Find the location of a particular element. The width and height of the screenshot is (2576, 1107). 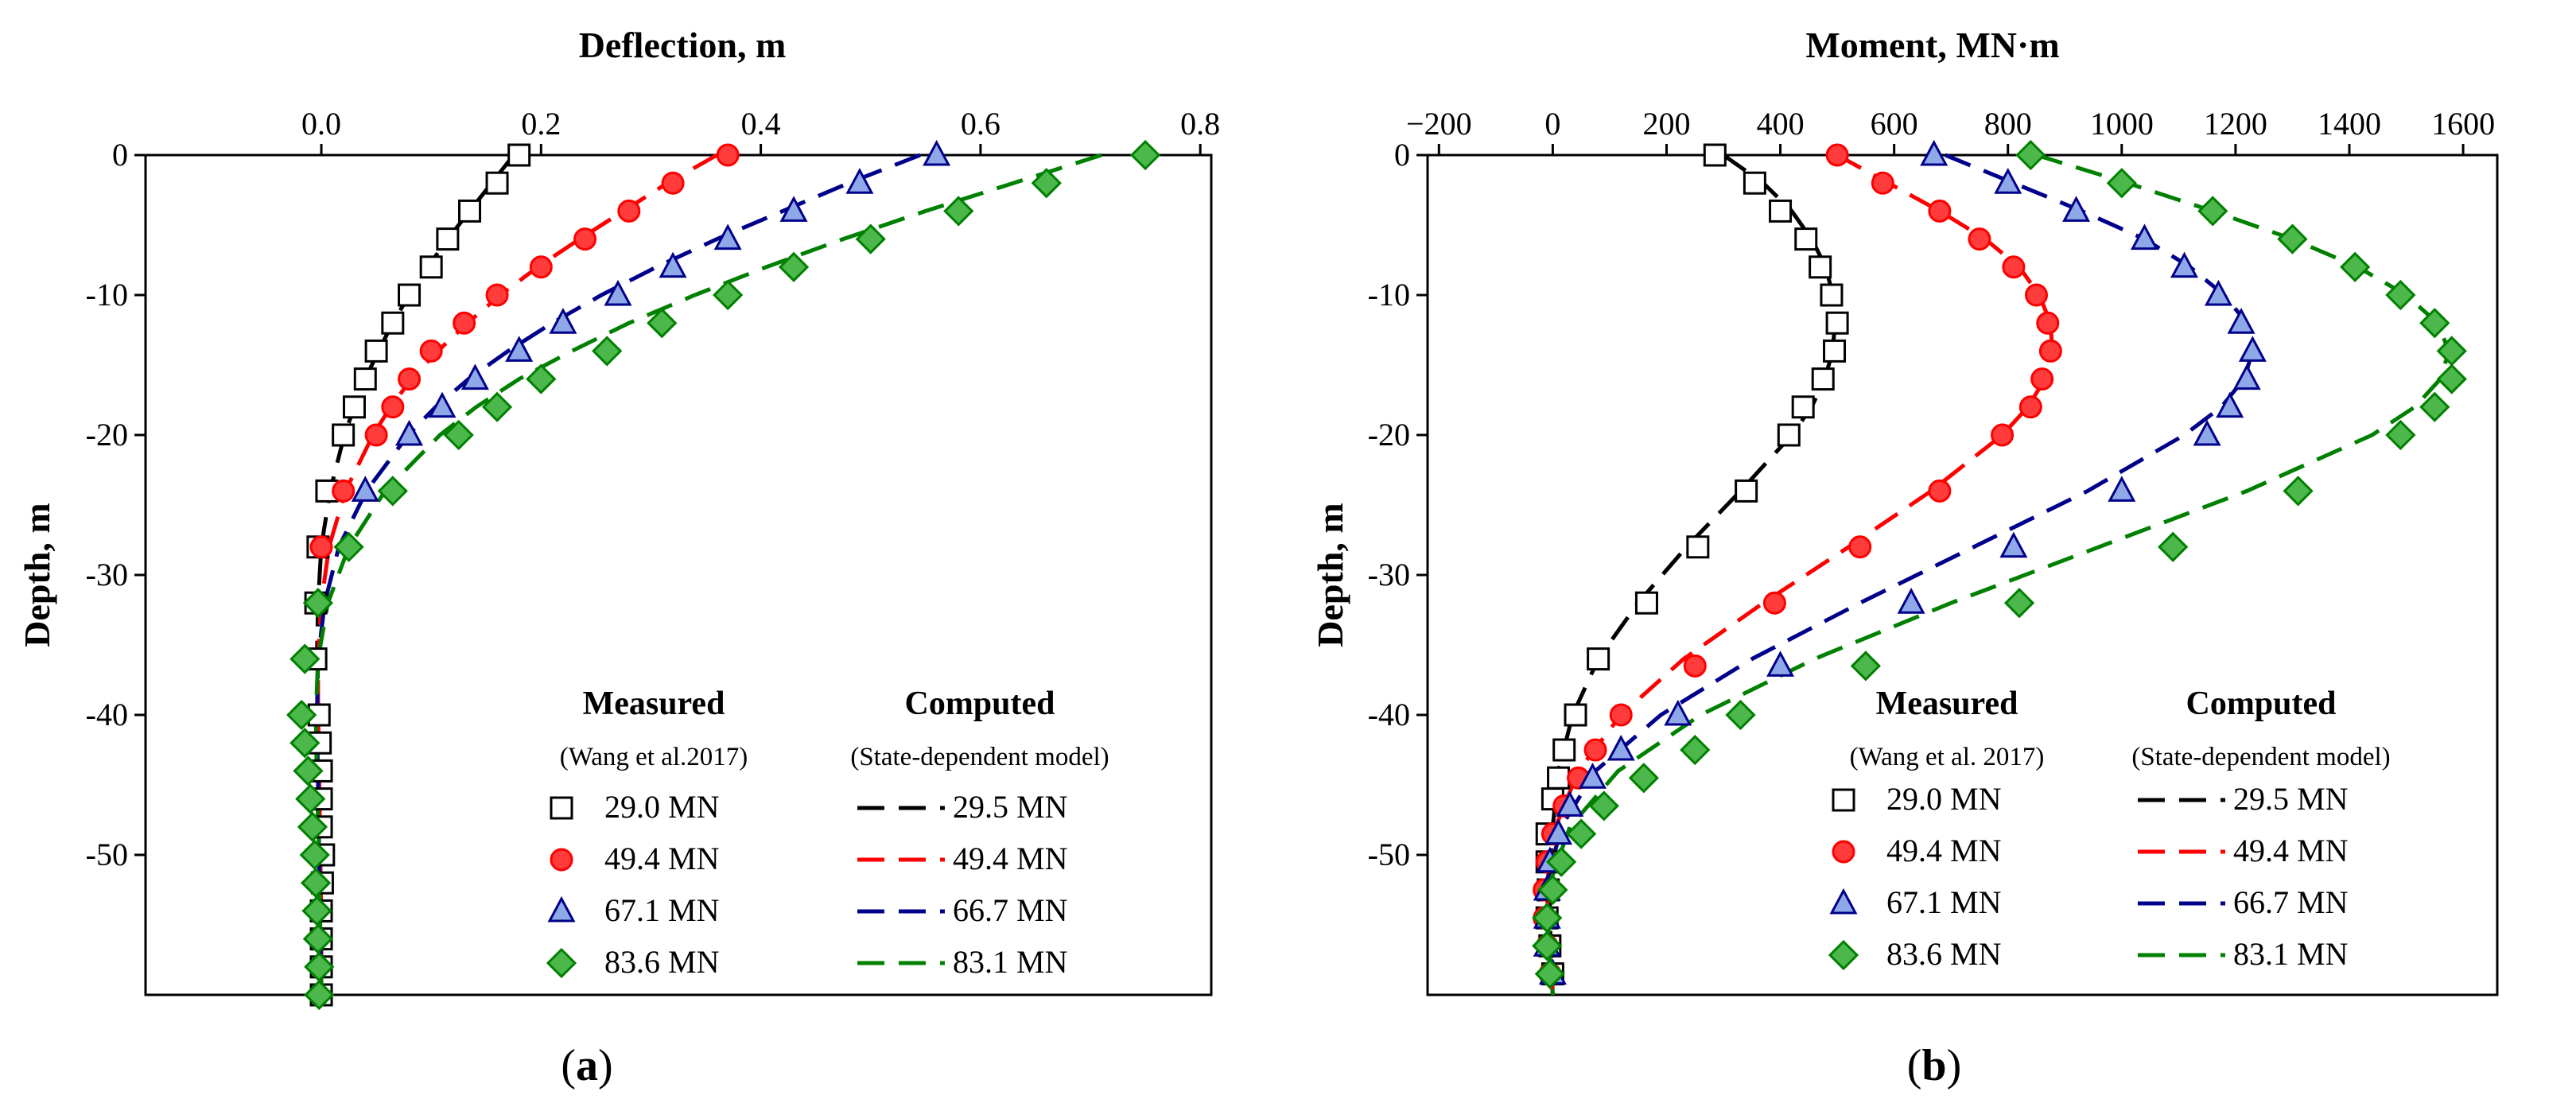

x-tick-label: 1200 is located at coordinates (2235, 124).